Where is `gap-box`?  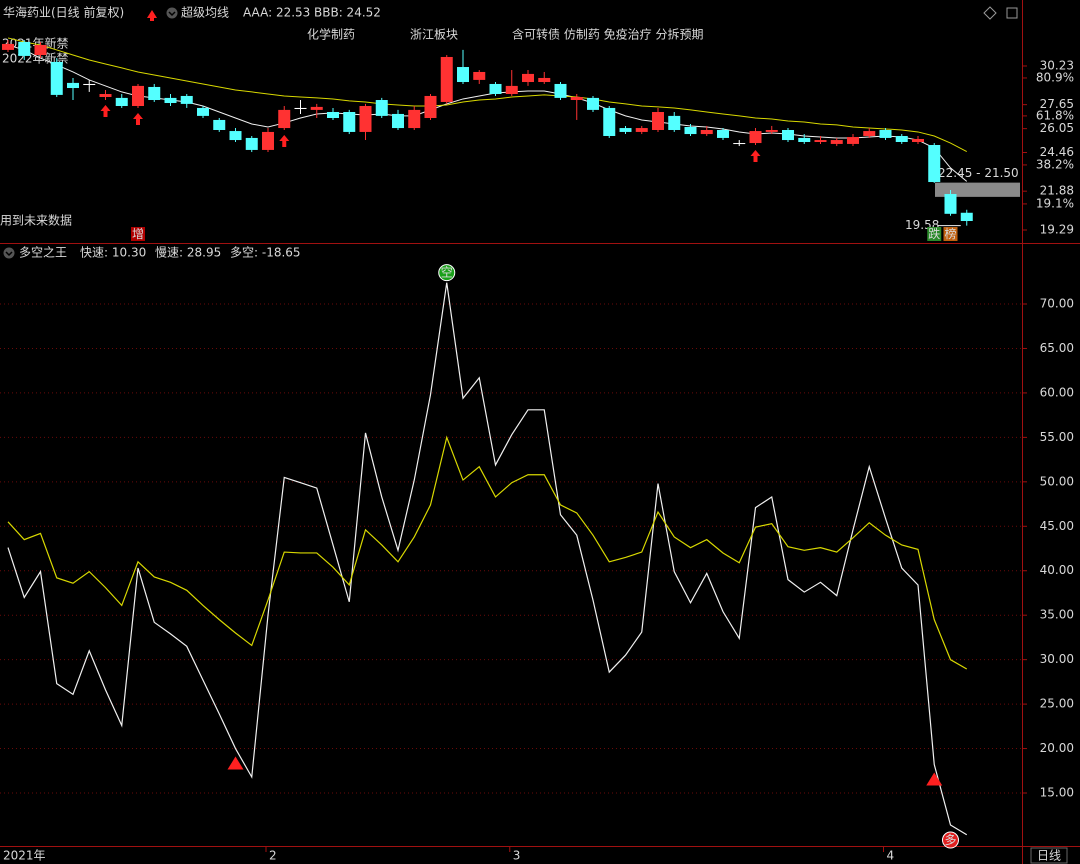 gap-box is located at coordinates (977, 189).